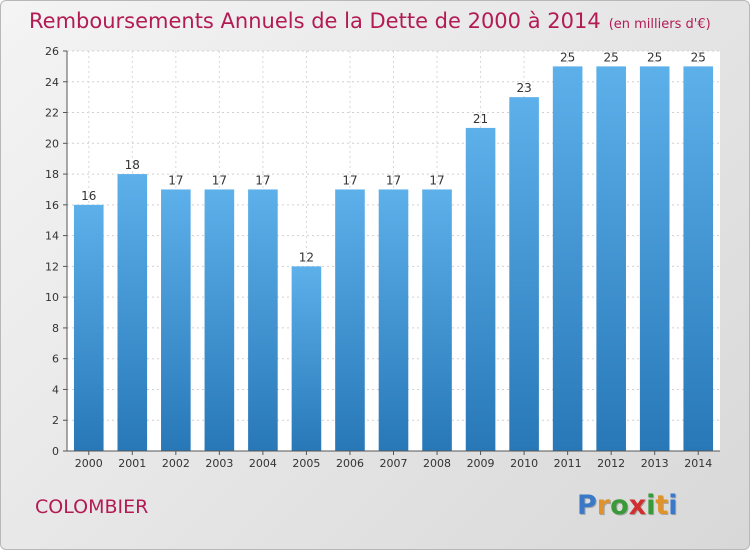  What do you see at coordinates (55, 389) in the screenshot?
I see `y-tick-label: 4` at bounding box center [55, 389].